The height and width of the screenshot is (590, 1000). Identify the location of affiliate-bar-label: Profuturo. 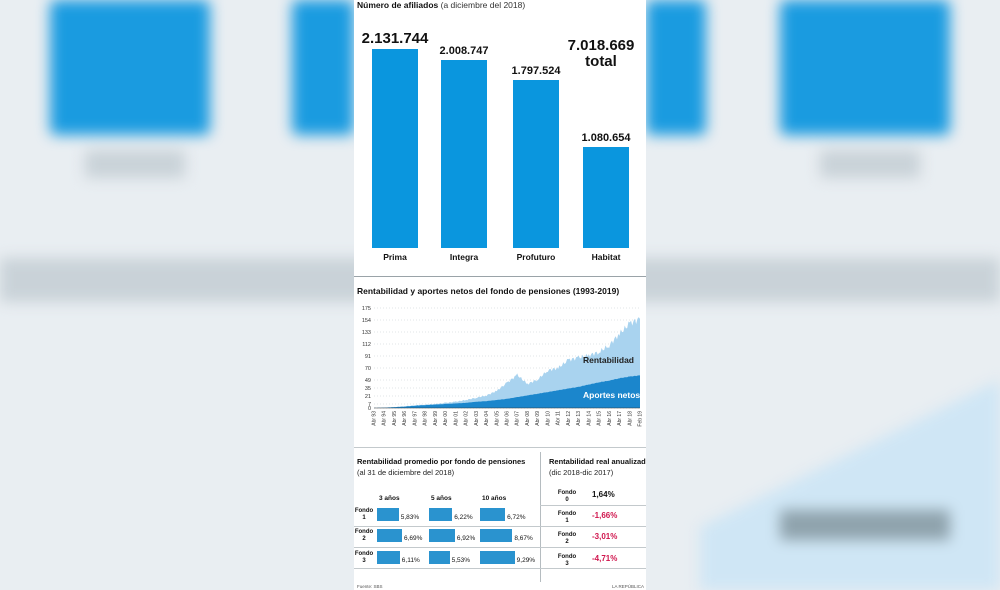
(536, 257).